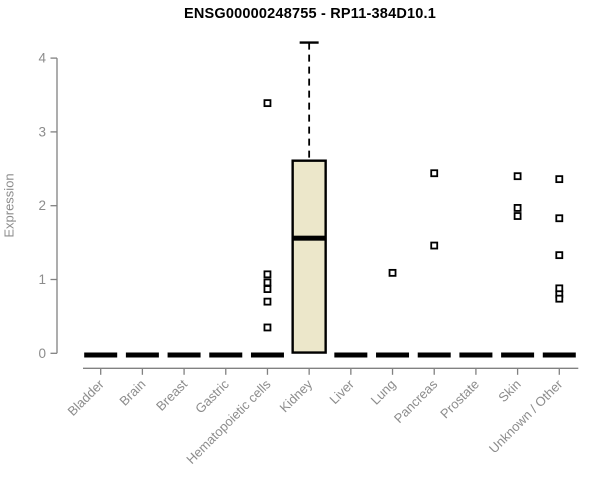 This screenshot has height=500, width=600. Describe the element at coordinates (296, 395) in the screenshot. I see `x-category-label: Kidney` at that location.